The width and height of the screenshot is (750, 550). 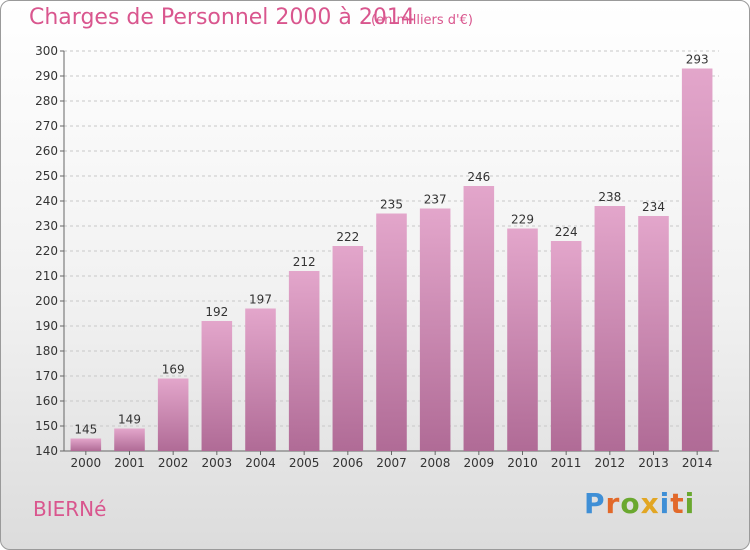 What do you see at coordinates (304, 262) in the screenshot?
I see `data-label: 212` at bounding box center [304, 262].